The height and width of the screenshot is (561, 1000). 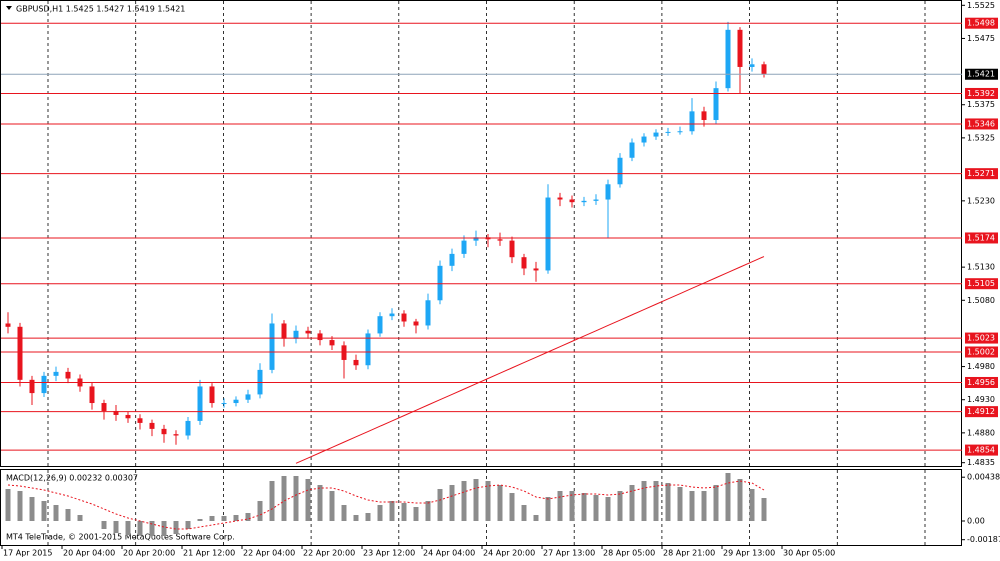 What do you see at coordinates (981, 5) in the screenshot?
I see `y-tick-label: 1.5525` at bounding box center [981, 5].